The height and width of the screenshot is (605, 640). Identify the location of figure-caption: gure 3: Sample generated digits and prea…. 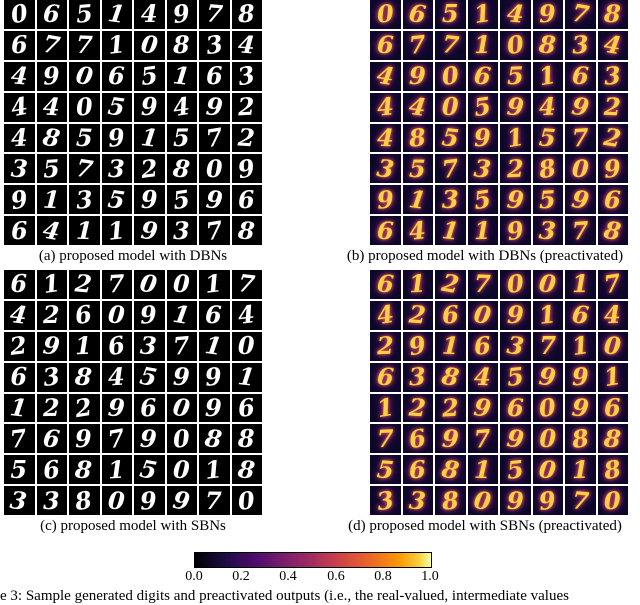
(284, 596).